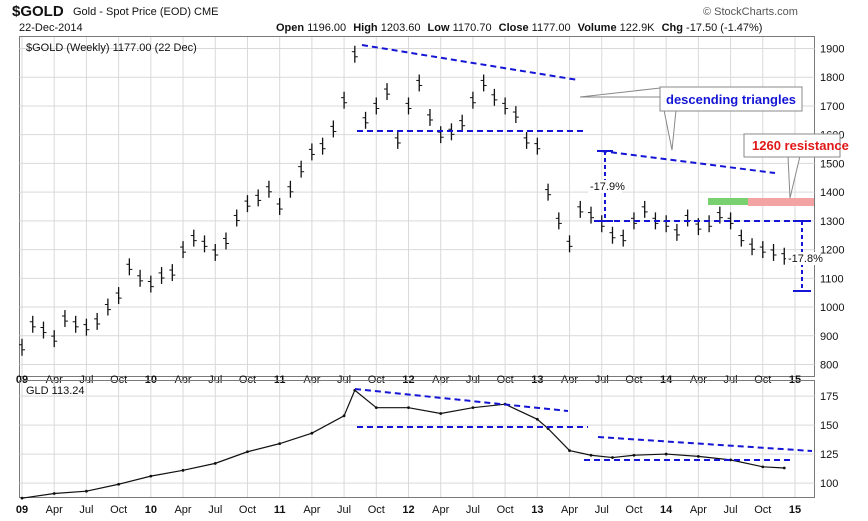 The width and height of the screenshot is (868, 521). Describe the element at coordinates (832, 308) in the screenshot. I see `y-tick-label: 1000` at that location.